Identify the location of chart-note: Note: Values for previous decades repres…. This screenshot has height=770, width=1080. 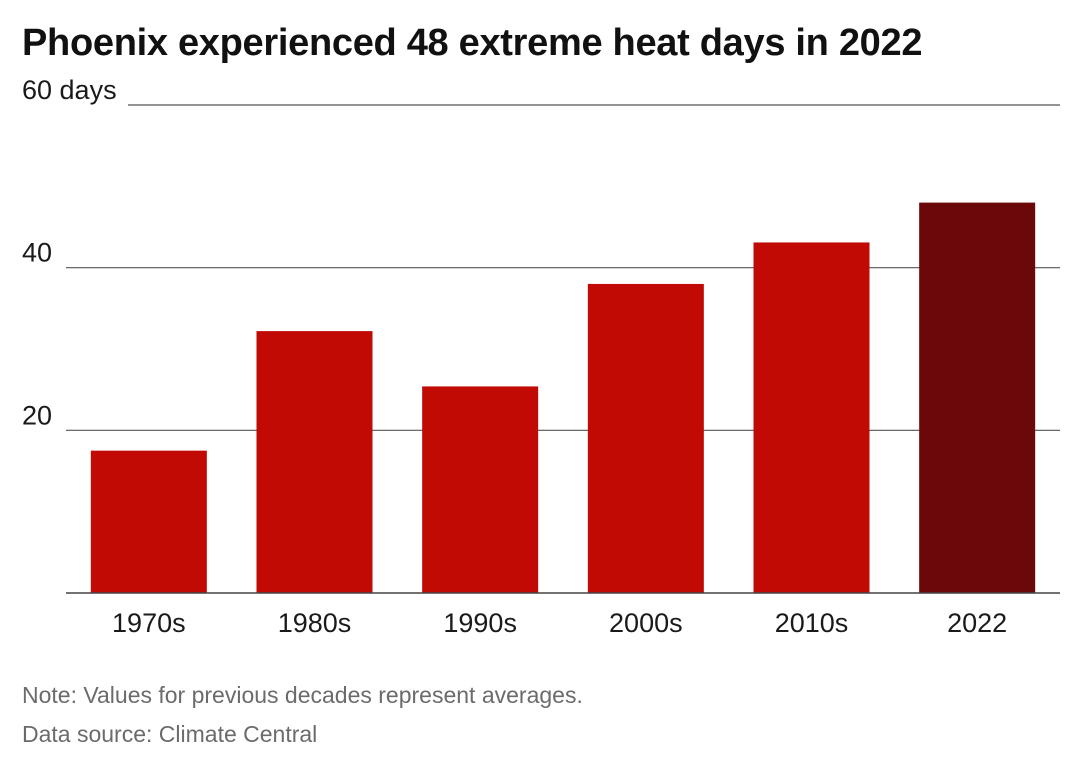
(302, 695).